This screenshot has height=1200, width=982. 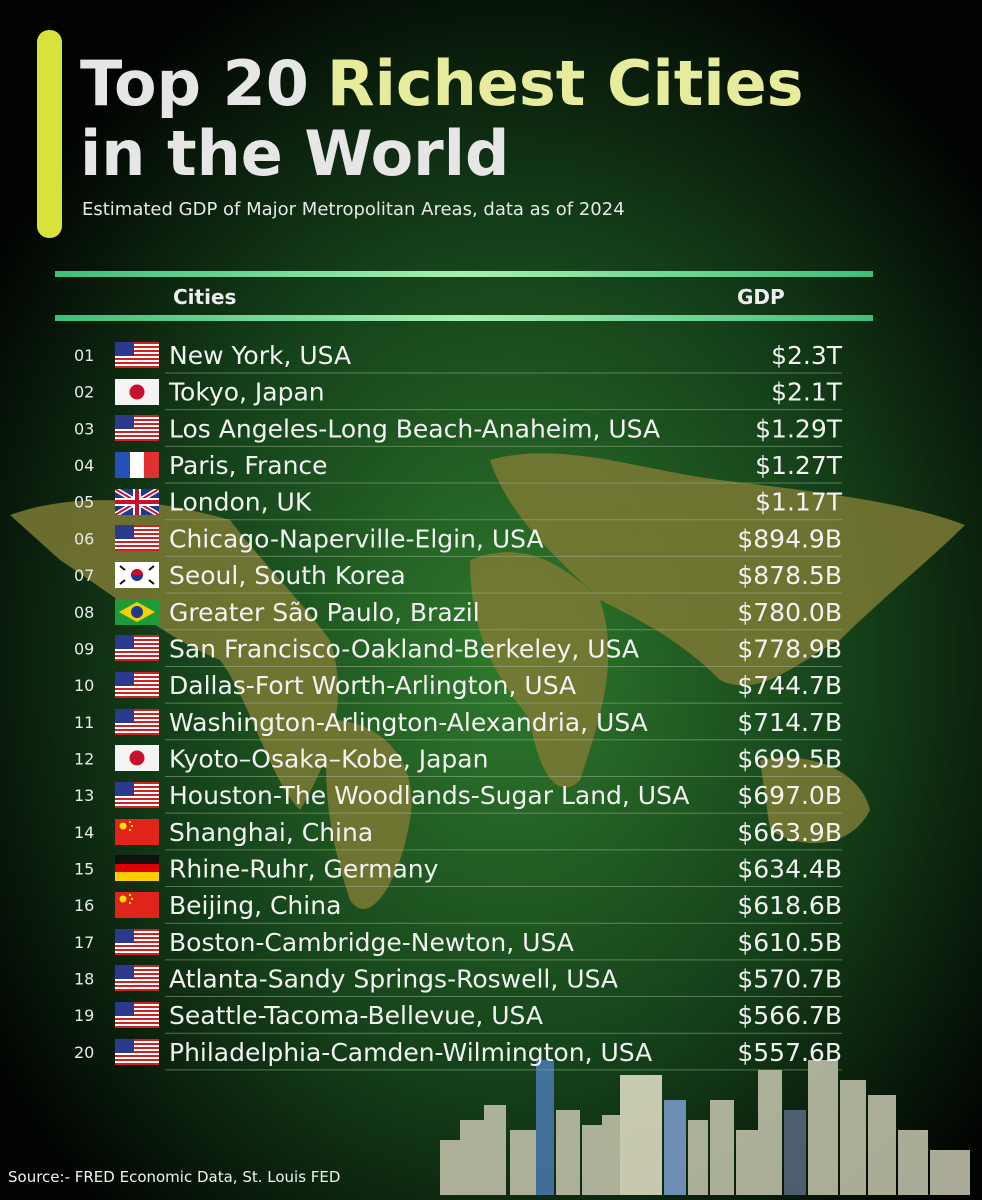 What do you see at coordinates (789, 758) in the screenshot?
I see `gdp: $699.5B` at bounding box center [789, 758].